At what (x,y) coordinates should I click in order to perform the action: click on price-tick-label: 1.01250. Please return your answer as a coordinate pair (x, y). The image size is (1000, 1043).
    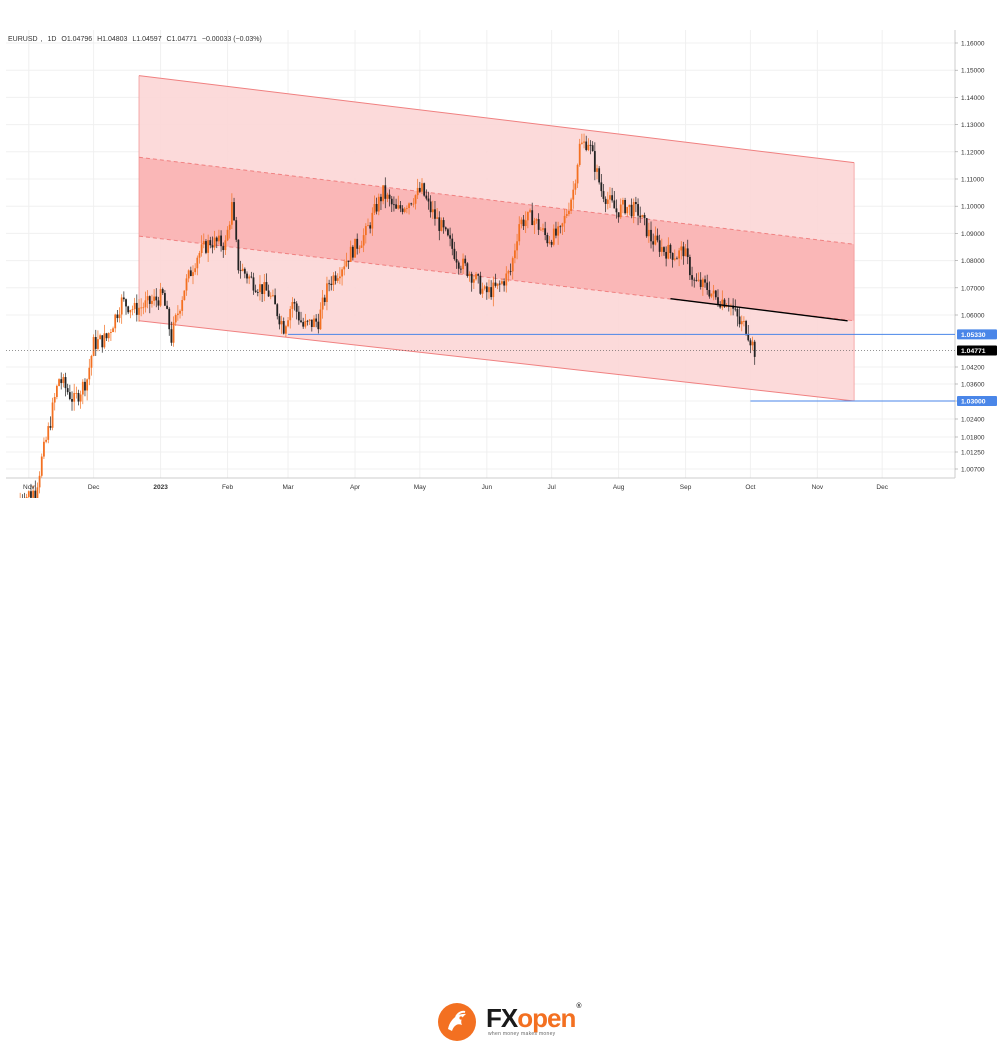
    Looking at the image, I should click on (973, 453).